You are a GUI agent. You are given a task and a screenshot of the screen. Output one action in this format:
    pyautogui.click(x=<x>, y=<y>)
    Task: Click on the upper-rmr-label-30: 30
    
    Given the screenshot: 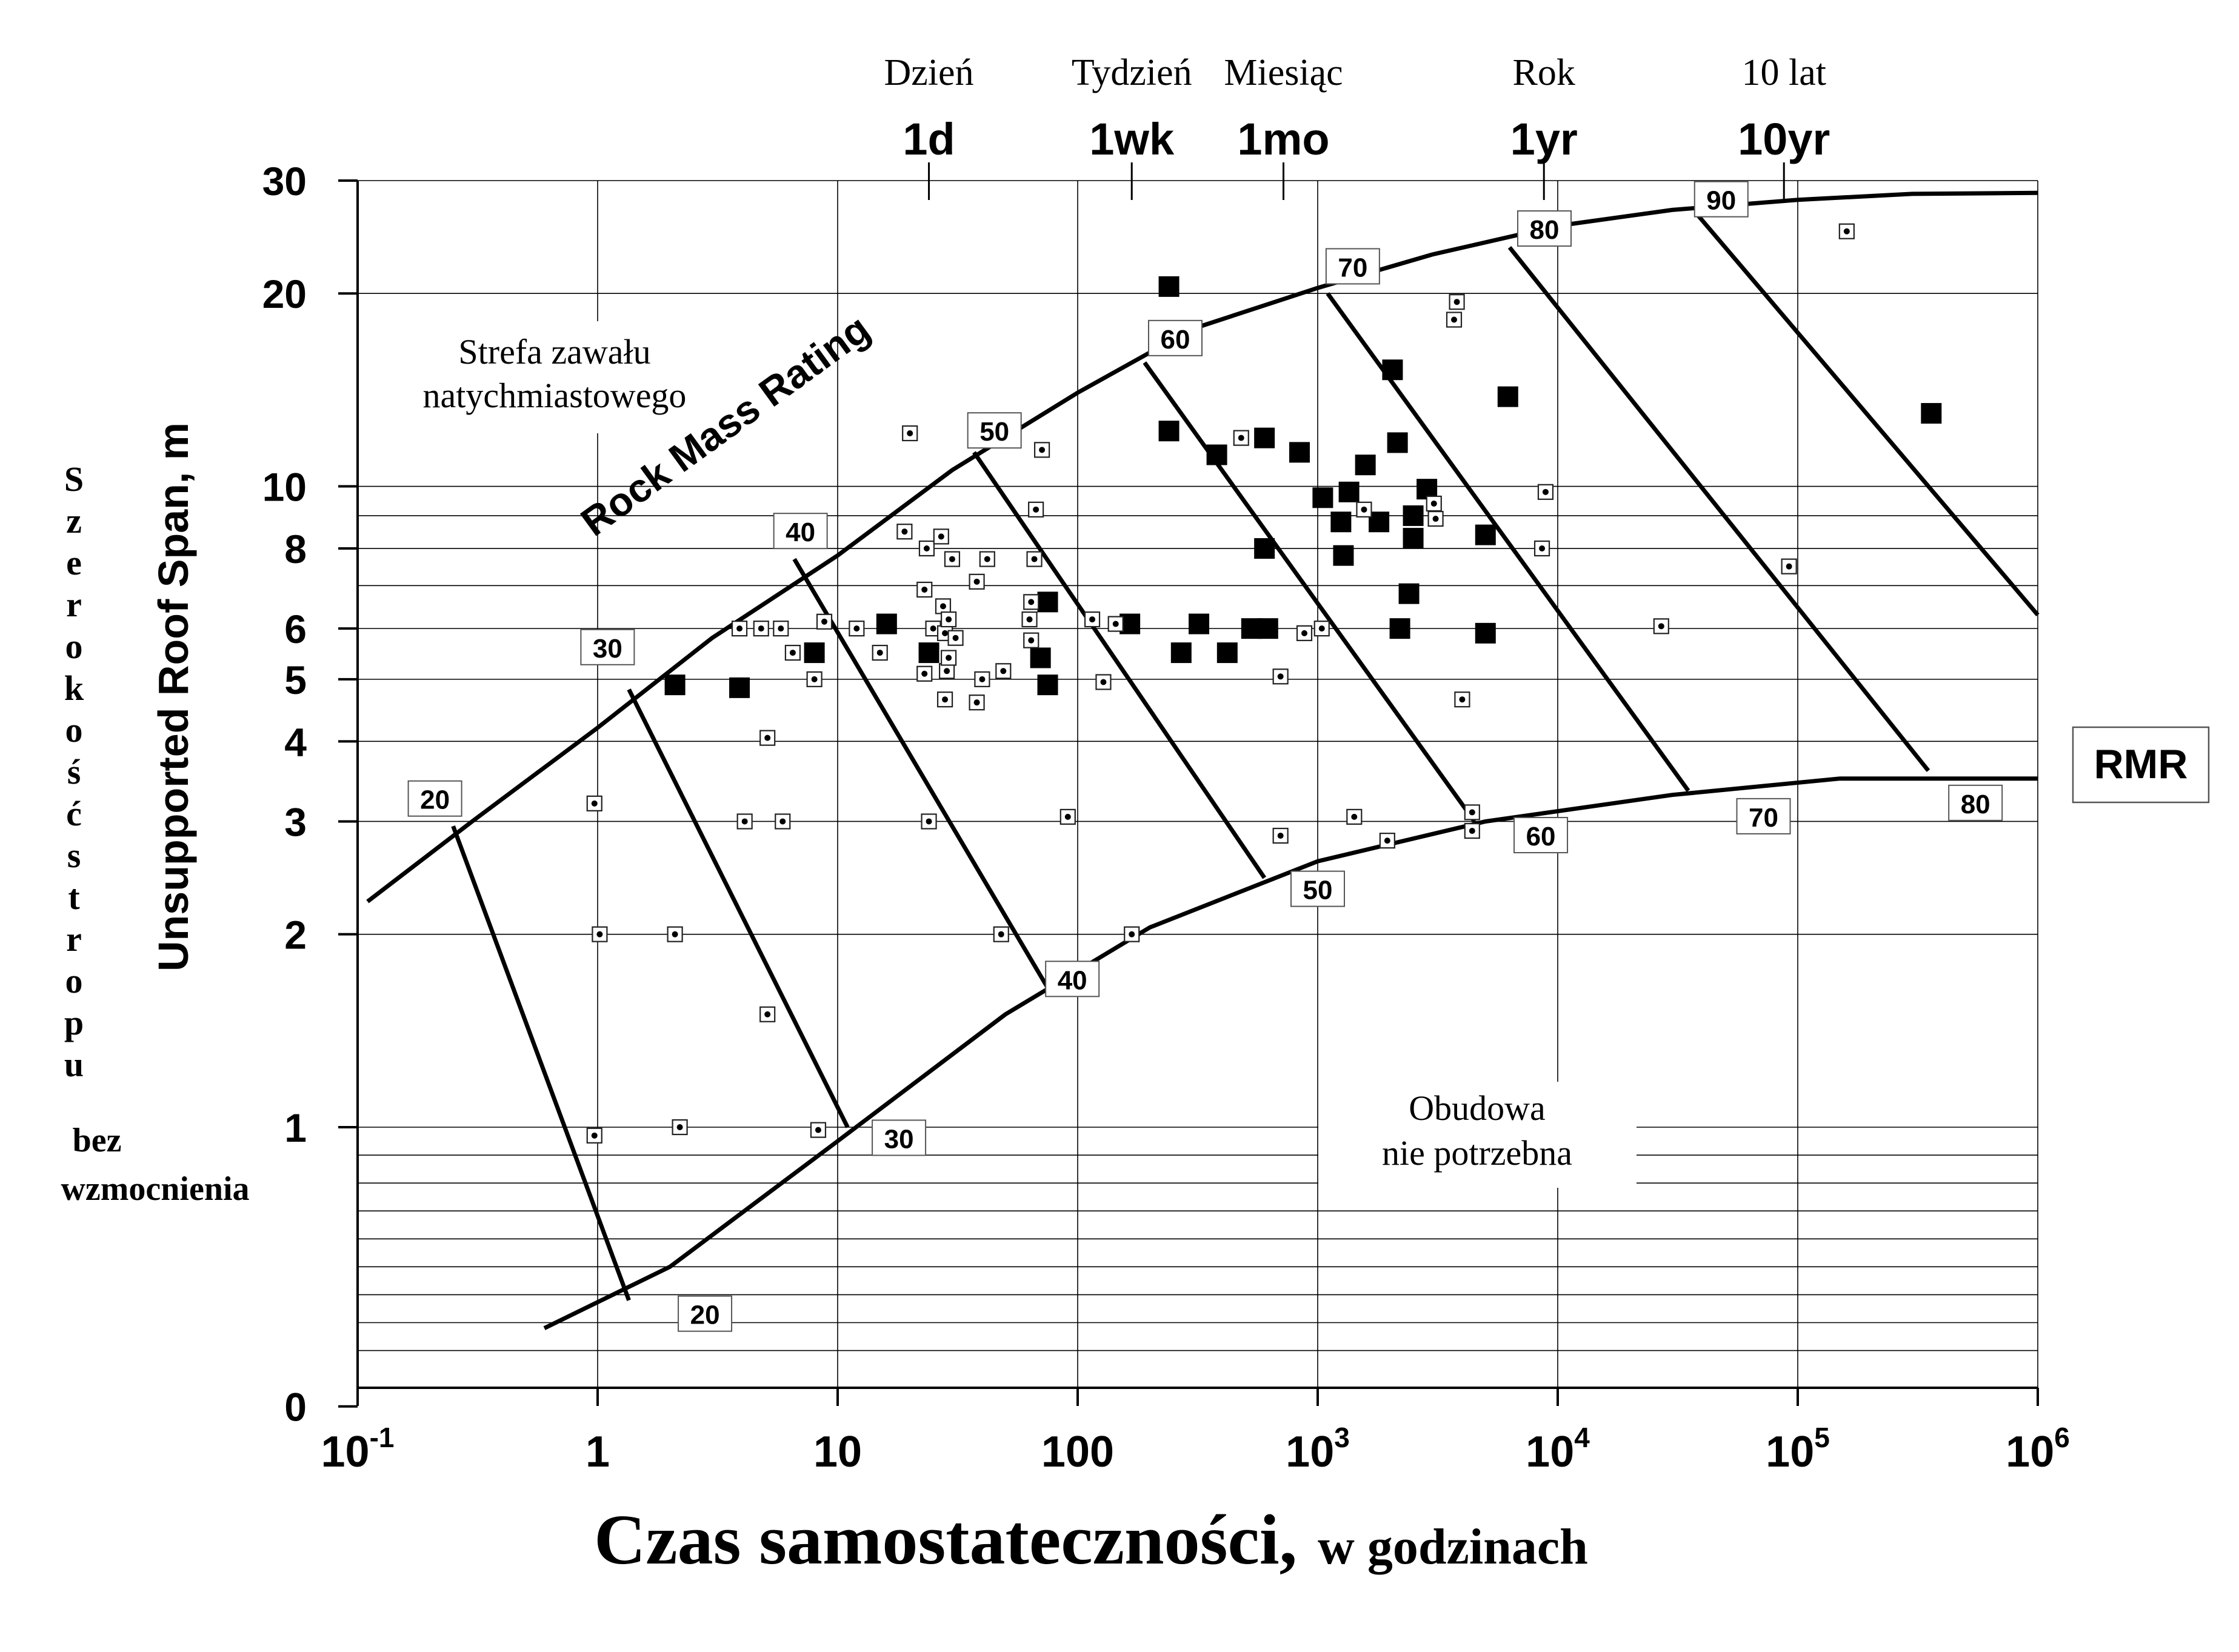 What is the action you would take?
    pyautogui.click(x=607, y=649)
    